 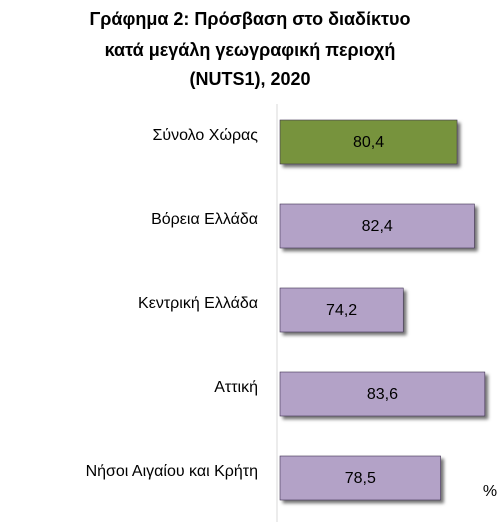 I want to click on category-label: Νήσοι Αιγαίου και Κρήτη, so click(x=172, y=471).